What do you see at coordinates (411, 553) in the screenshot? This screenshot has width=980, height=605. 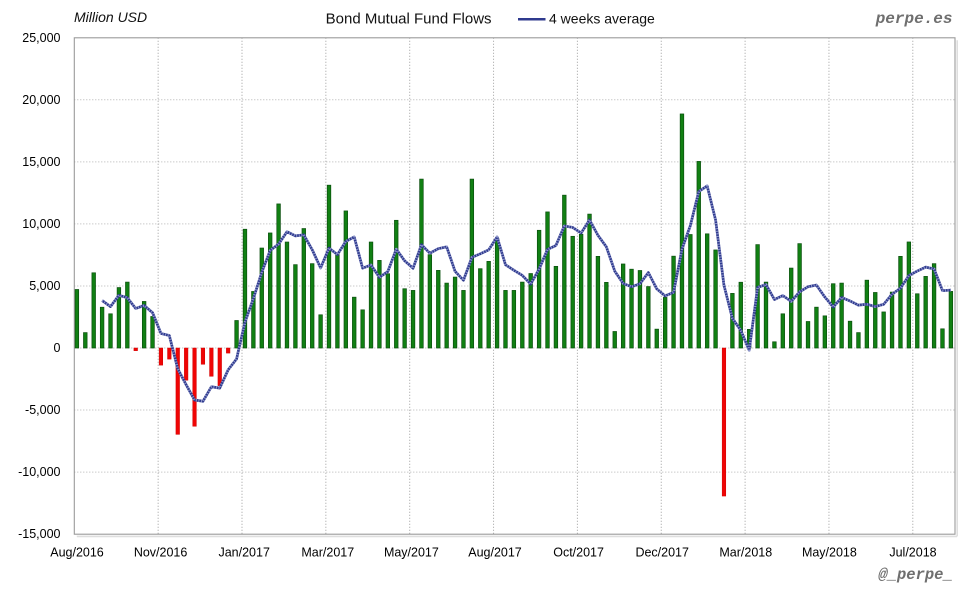 I see `svg-text: May/2017` at bounding box center [411, 553].